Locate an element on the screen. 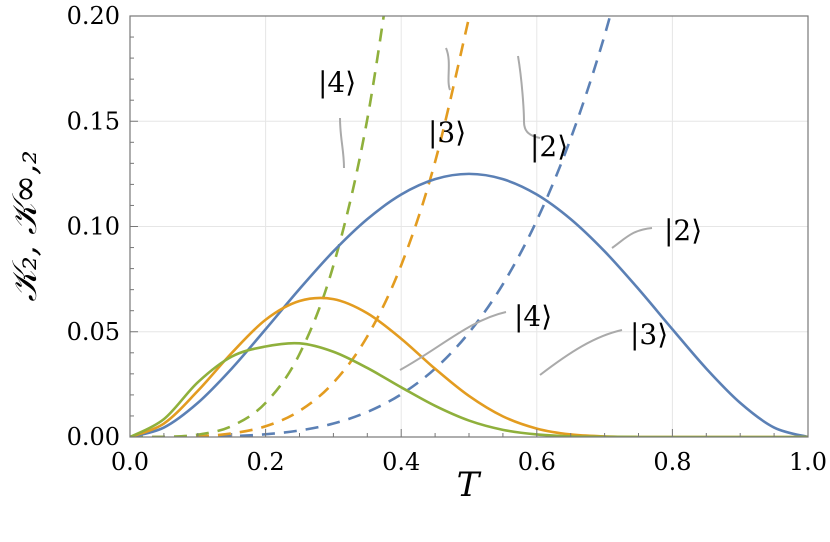  annotation-solid-3: |3⟩ is located at coordinates (649, 334).